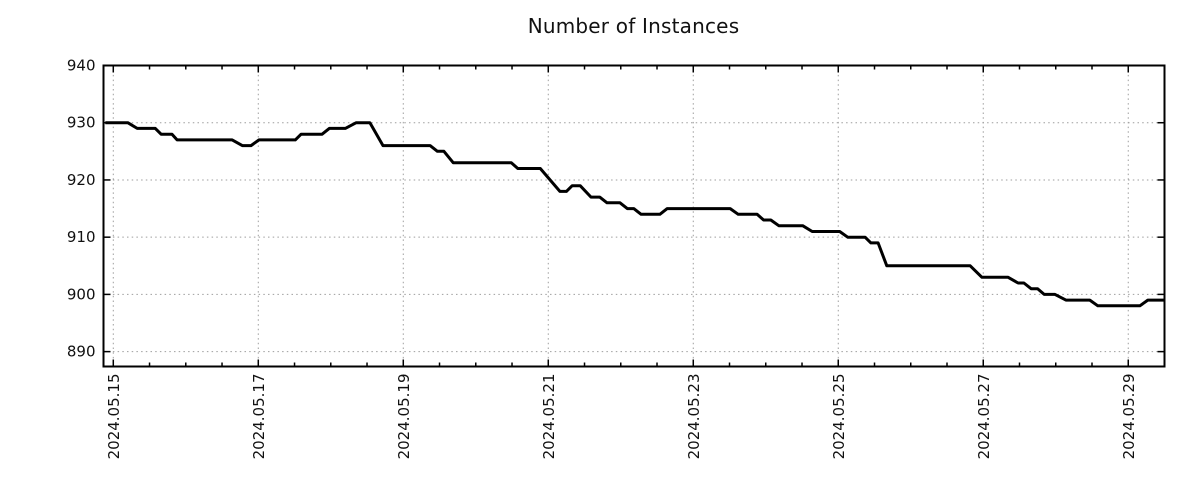  What do you see at coordinates (1129, 417) in the screenshot?
I see `x-tick-label: 2024.05.29` at bounding box center [1129, 417].